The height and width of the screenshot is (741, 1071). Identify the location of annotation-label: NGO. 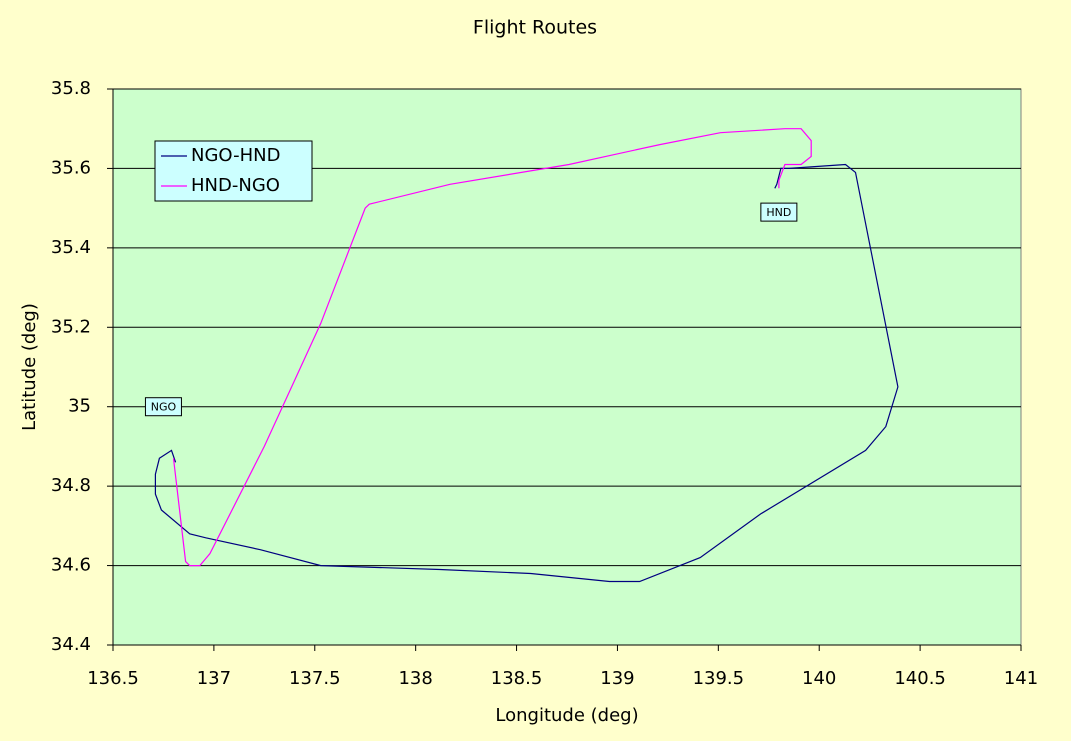
(164, 407).